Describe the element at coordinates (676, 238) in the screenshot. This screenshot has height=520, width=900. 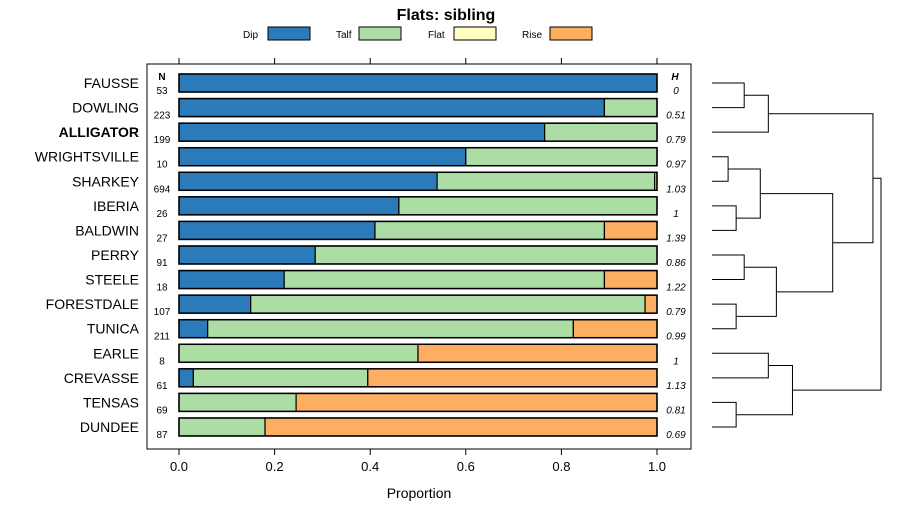
I see `h-value: 1.39` at that location.